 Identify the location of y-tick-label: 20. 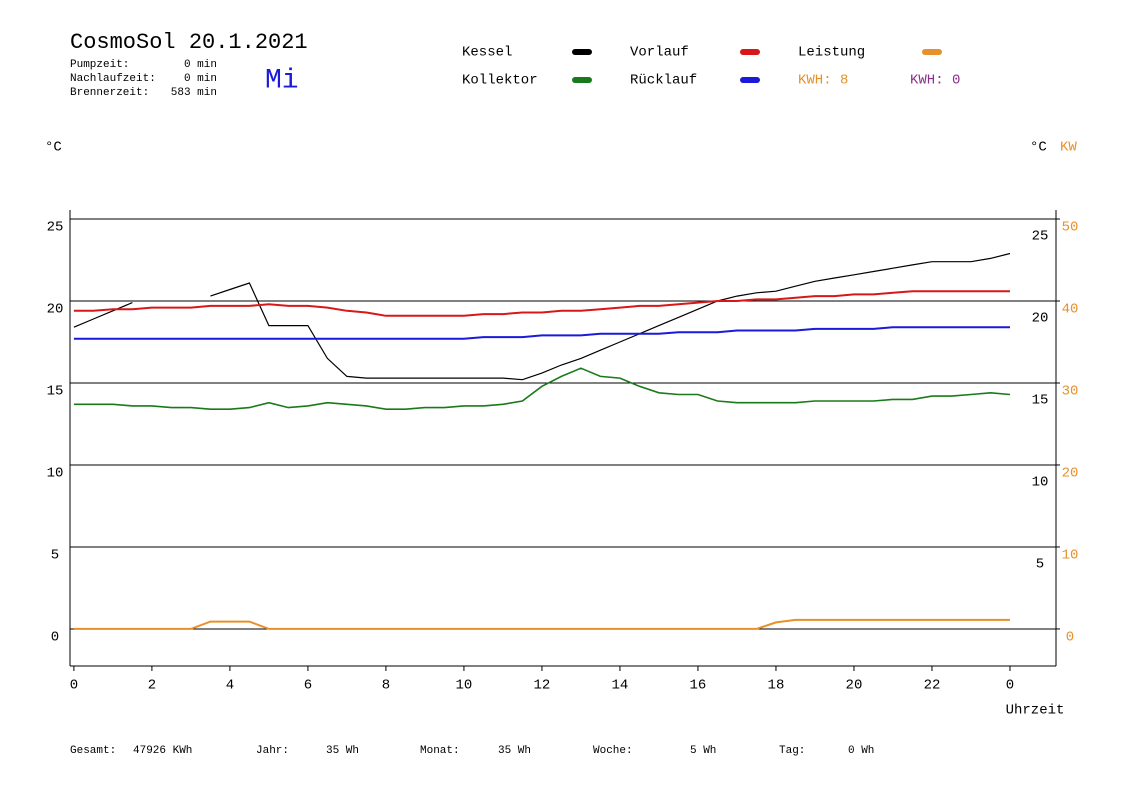
(55, 310).